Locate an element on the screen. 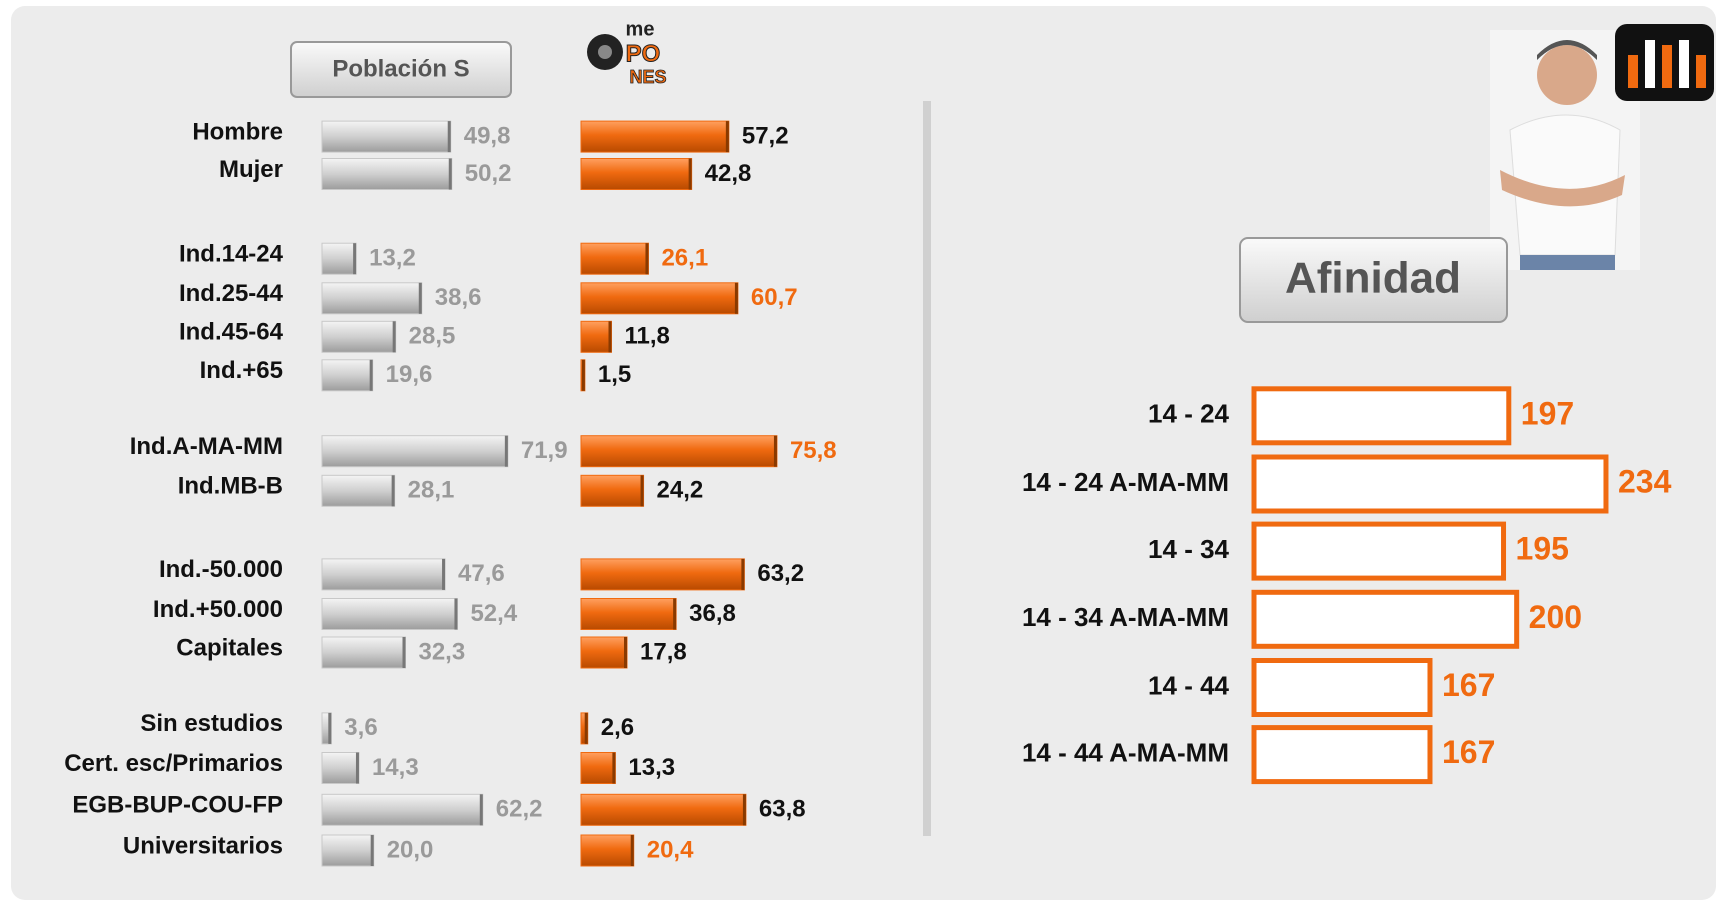 This screenshot has height=907, width=1726. category-label: 14 - 34 is located at coordinates (1188, 549).